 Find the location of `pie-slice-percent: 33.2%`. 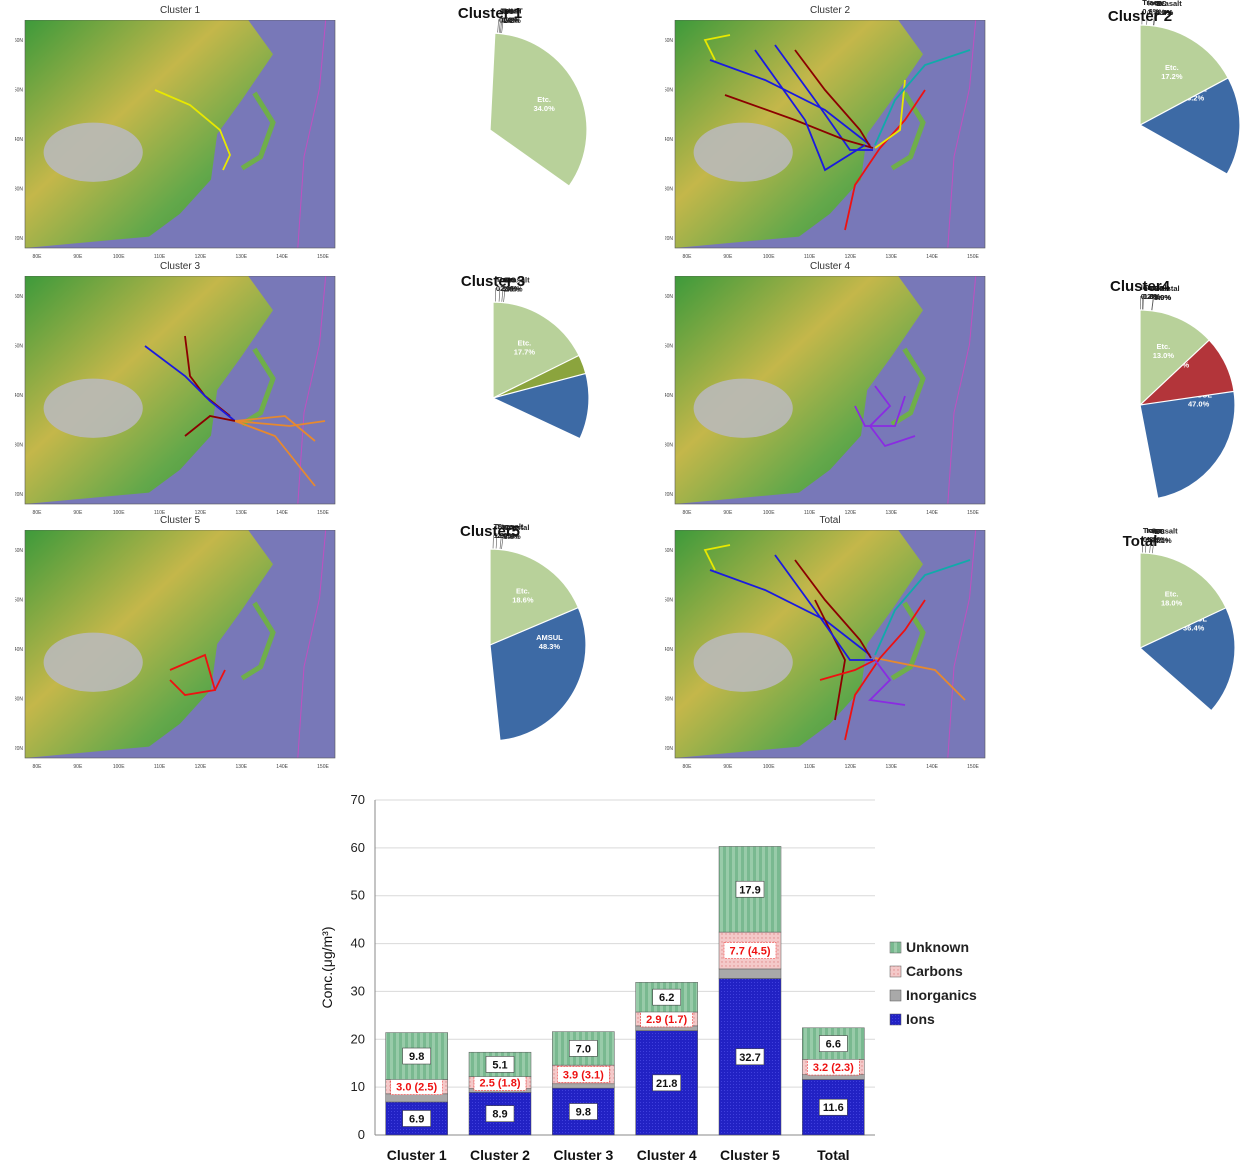

pie-slice-percent: 33.2% is located at coordinates (1194, 98).